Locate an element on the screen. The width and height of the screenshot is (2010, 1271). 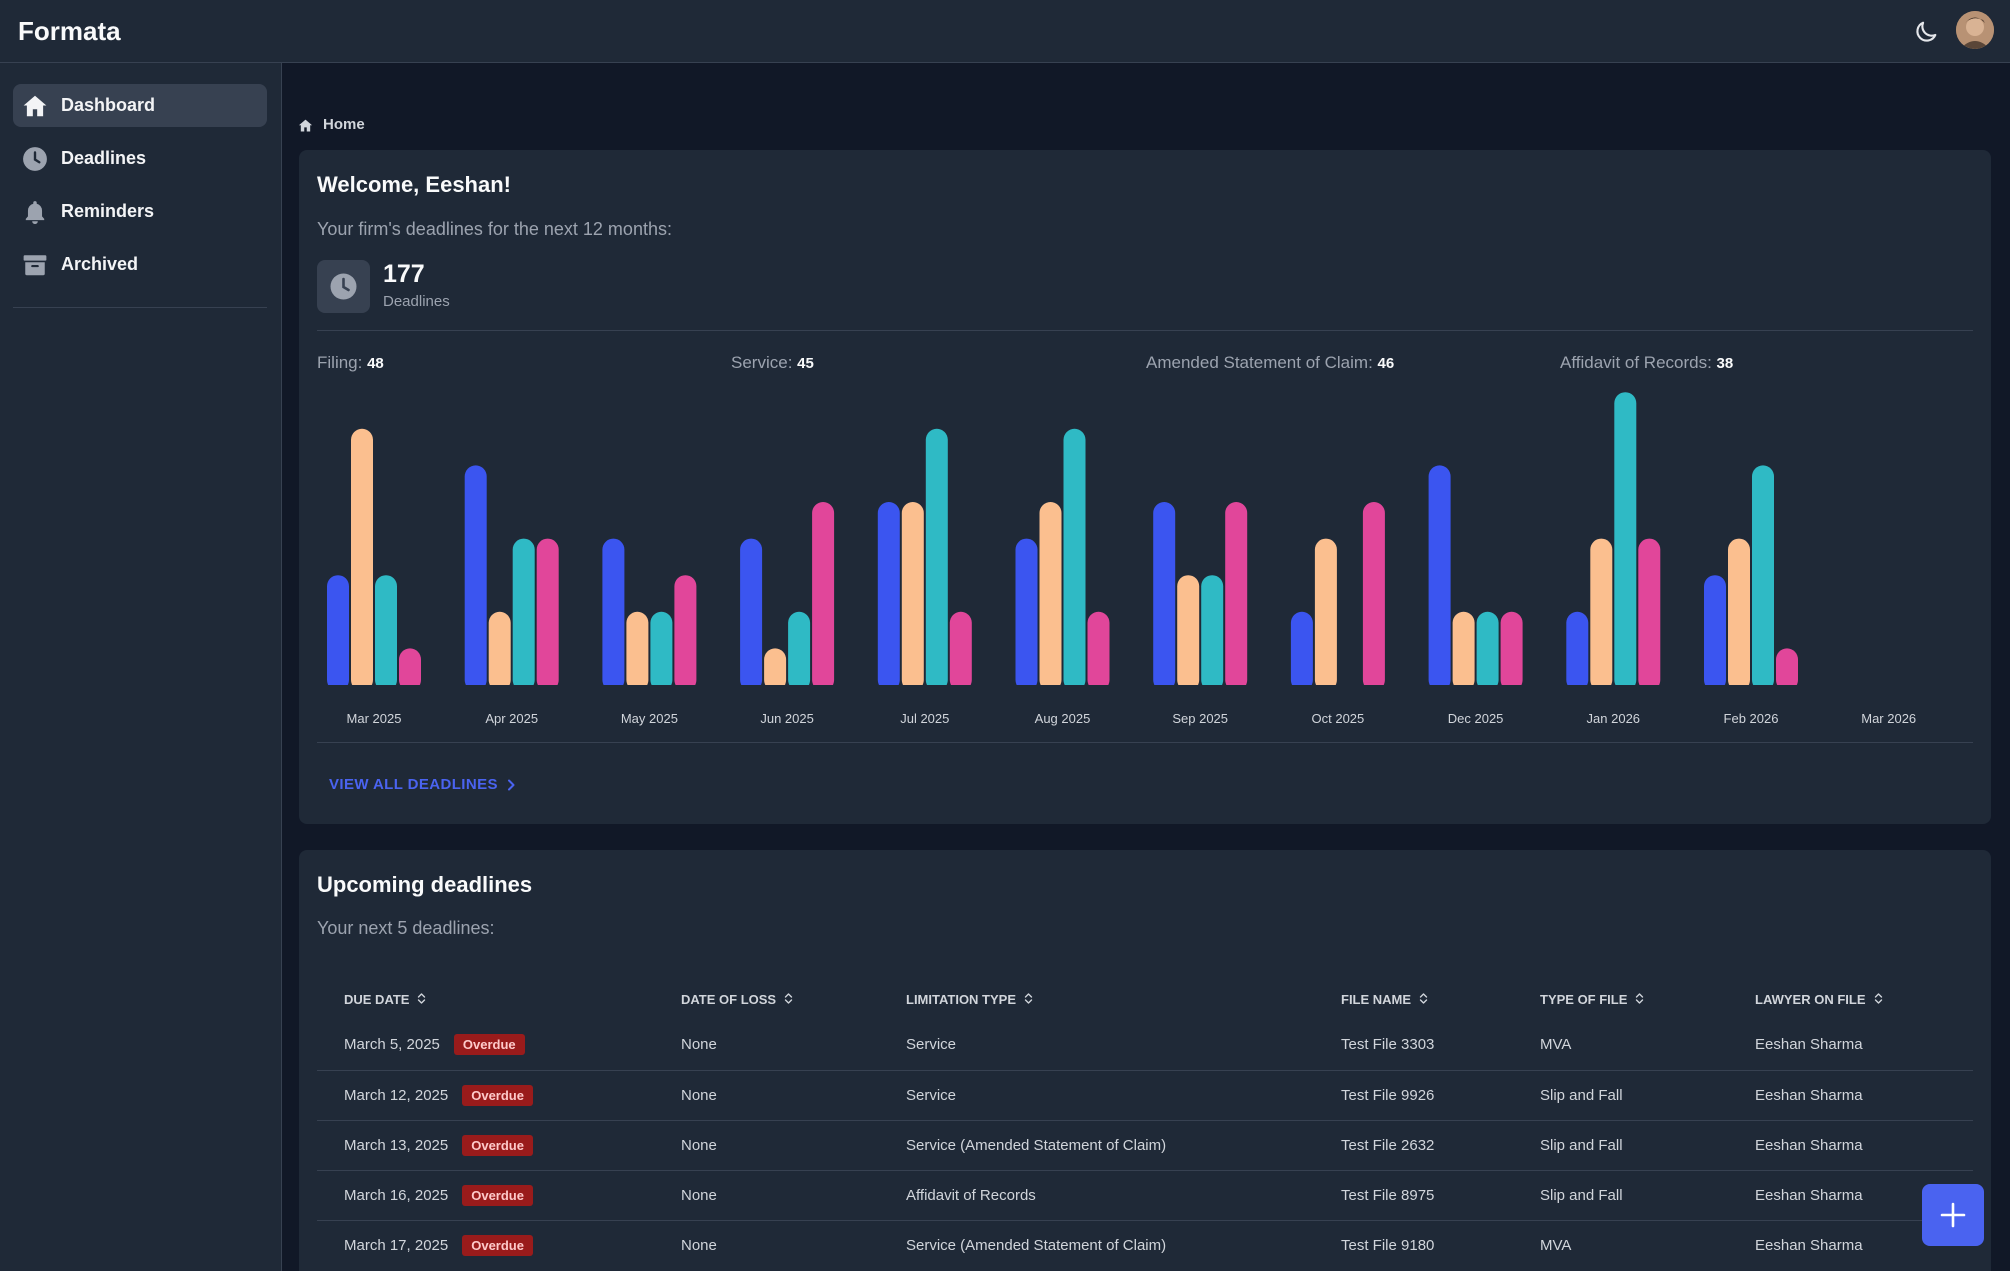
bar-service-dec-2025 is located at coordinates (1463, 651).